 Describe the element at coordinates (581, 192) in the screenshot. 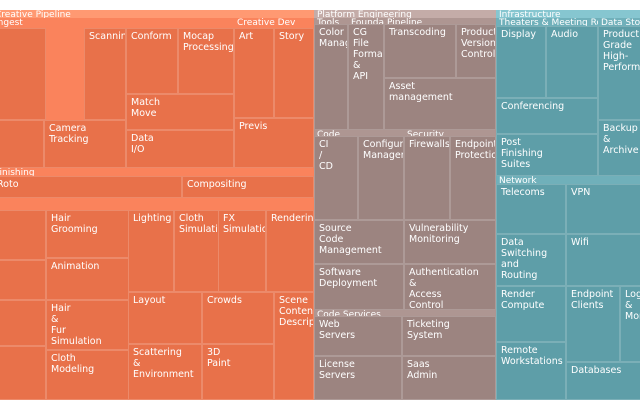

I see `tile-label: VPN` at that location.